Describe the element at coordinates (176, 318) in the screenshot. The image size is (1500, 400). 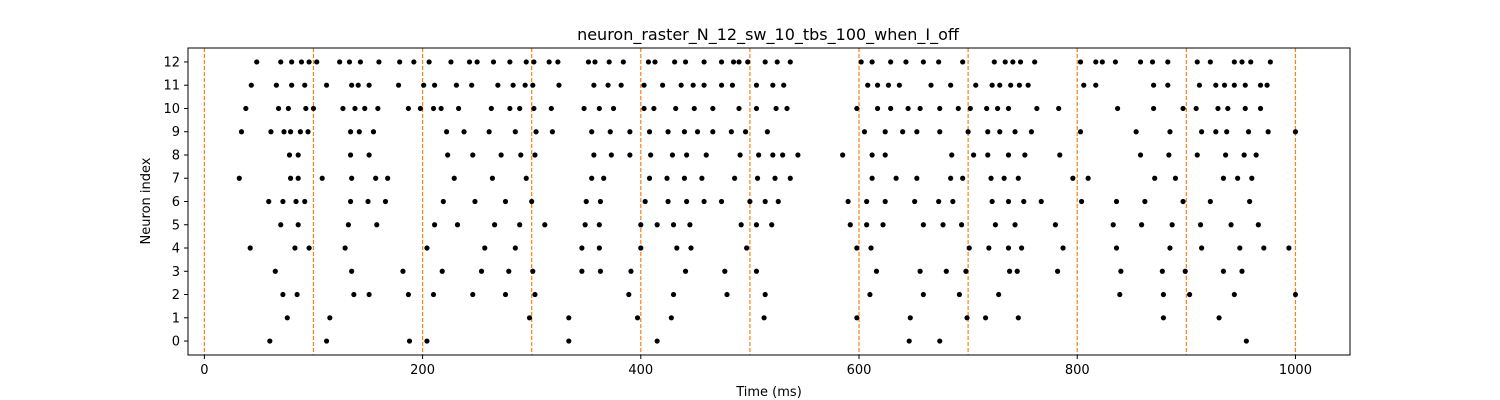
I see `y-tick-label: 1` at that location.